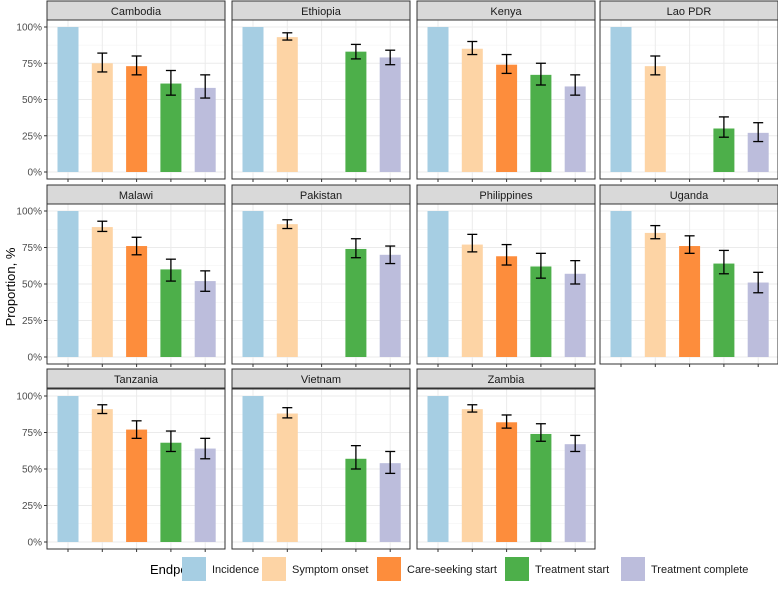 This screenshot has width=778, height=605. What do you see at coordinates (356, 111) in the screenshot?
I see `bar-ethiopia-treatment-start` at bounding box center [356, 111].